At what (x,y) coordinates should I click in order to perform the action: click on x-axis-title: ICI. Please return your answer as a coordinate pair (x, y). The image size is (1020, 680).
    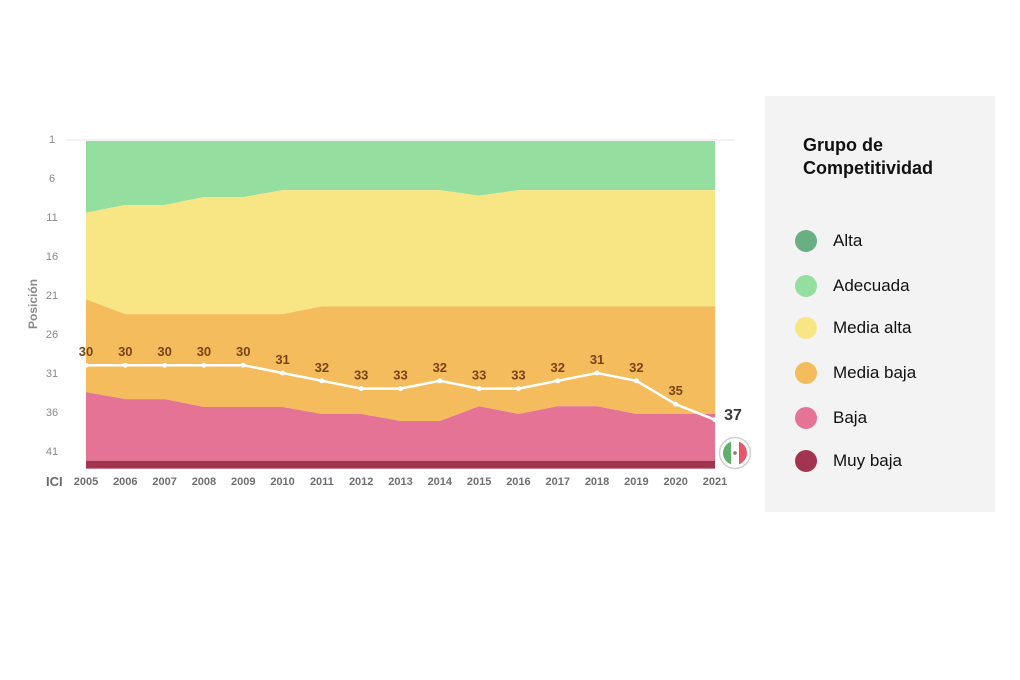
    Looking at the image, I should click on (54, 481).